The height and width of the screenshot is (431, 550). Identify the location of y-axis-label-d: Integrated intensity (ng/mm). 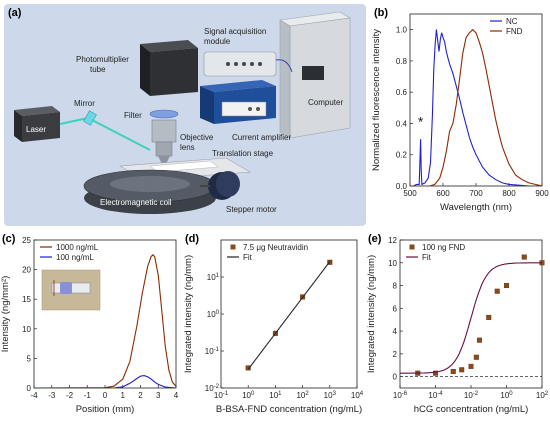
(188, 314).